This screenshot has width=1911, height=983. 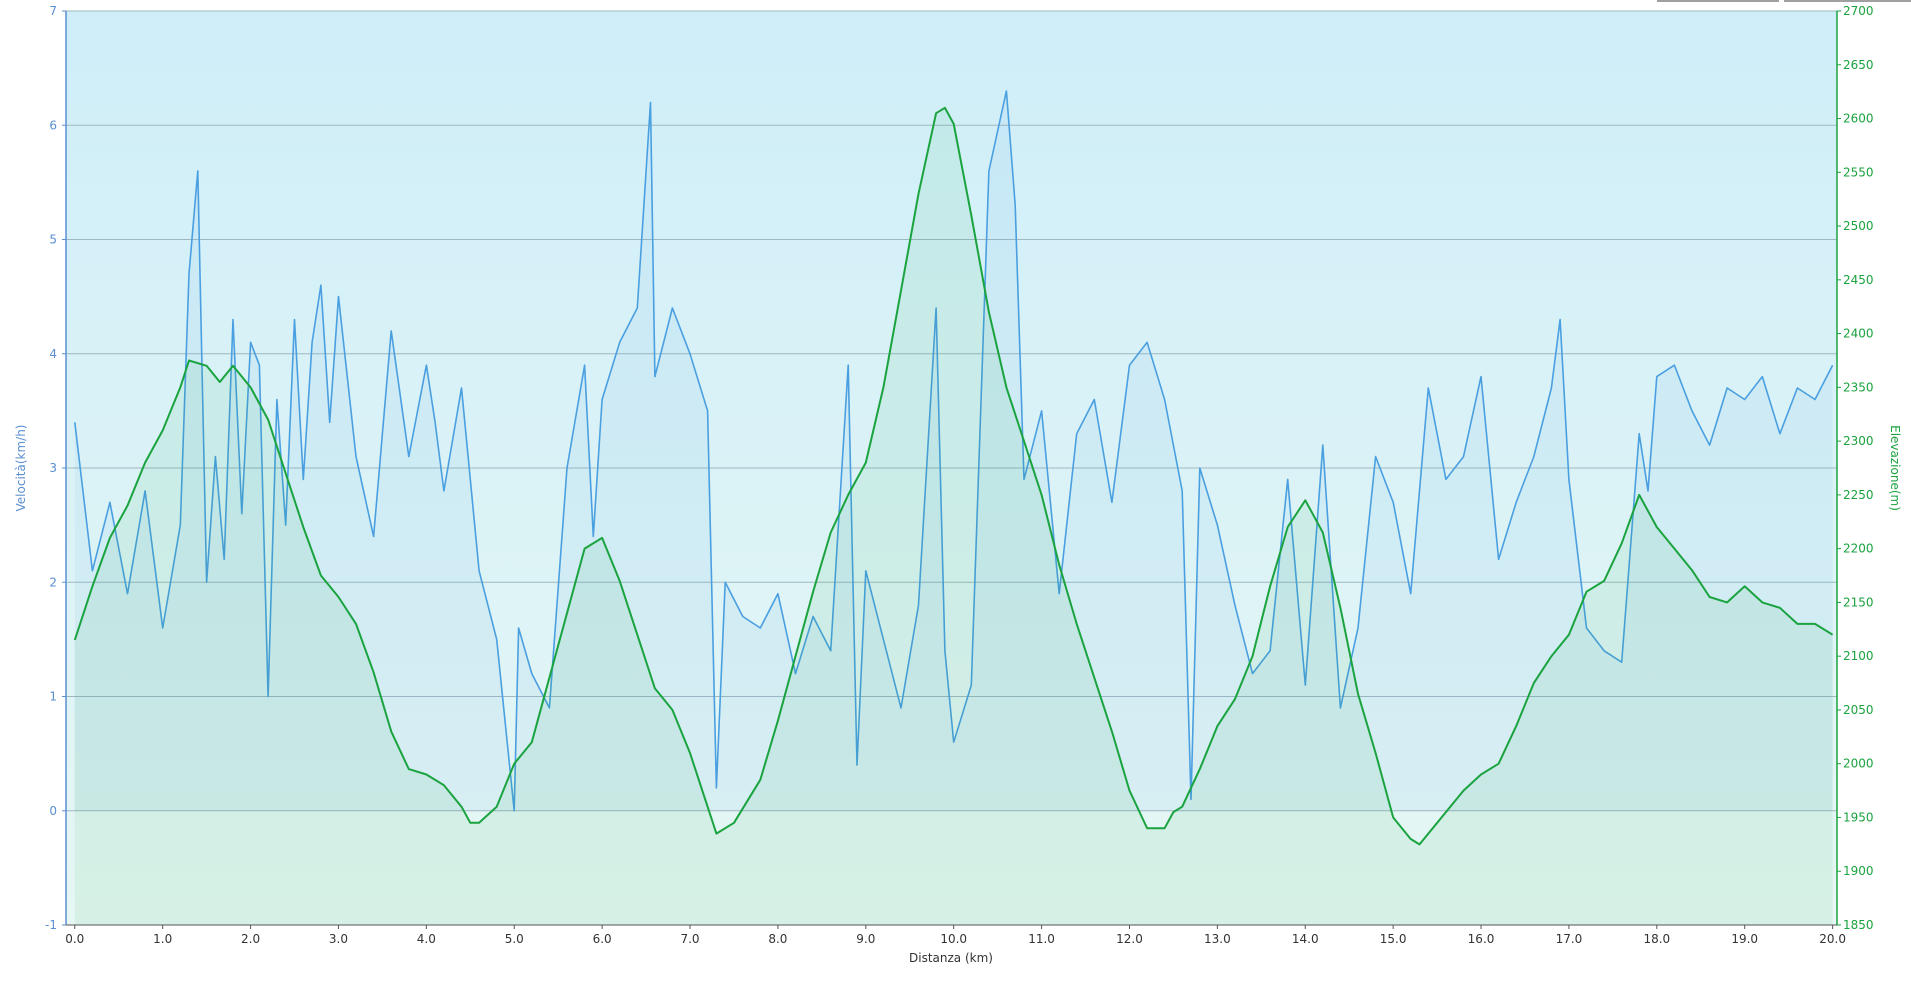 What do you see at coordinates (1858, 817) in the screenshot?
I see `right-tick-label: 1950` at bounding box center [1858, 817].